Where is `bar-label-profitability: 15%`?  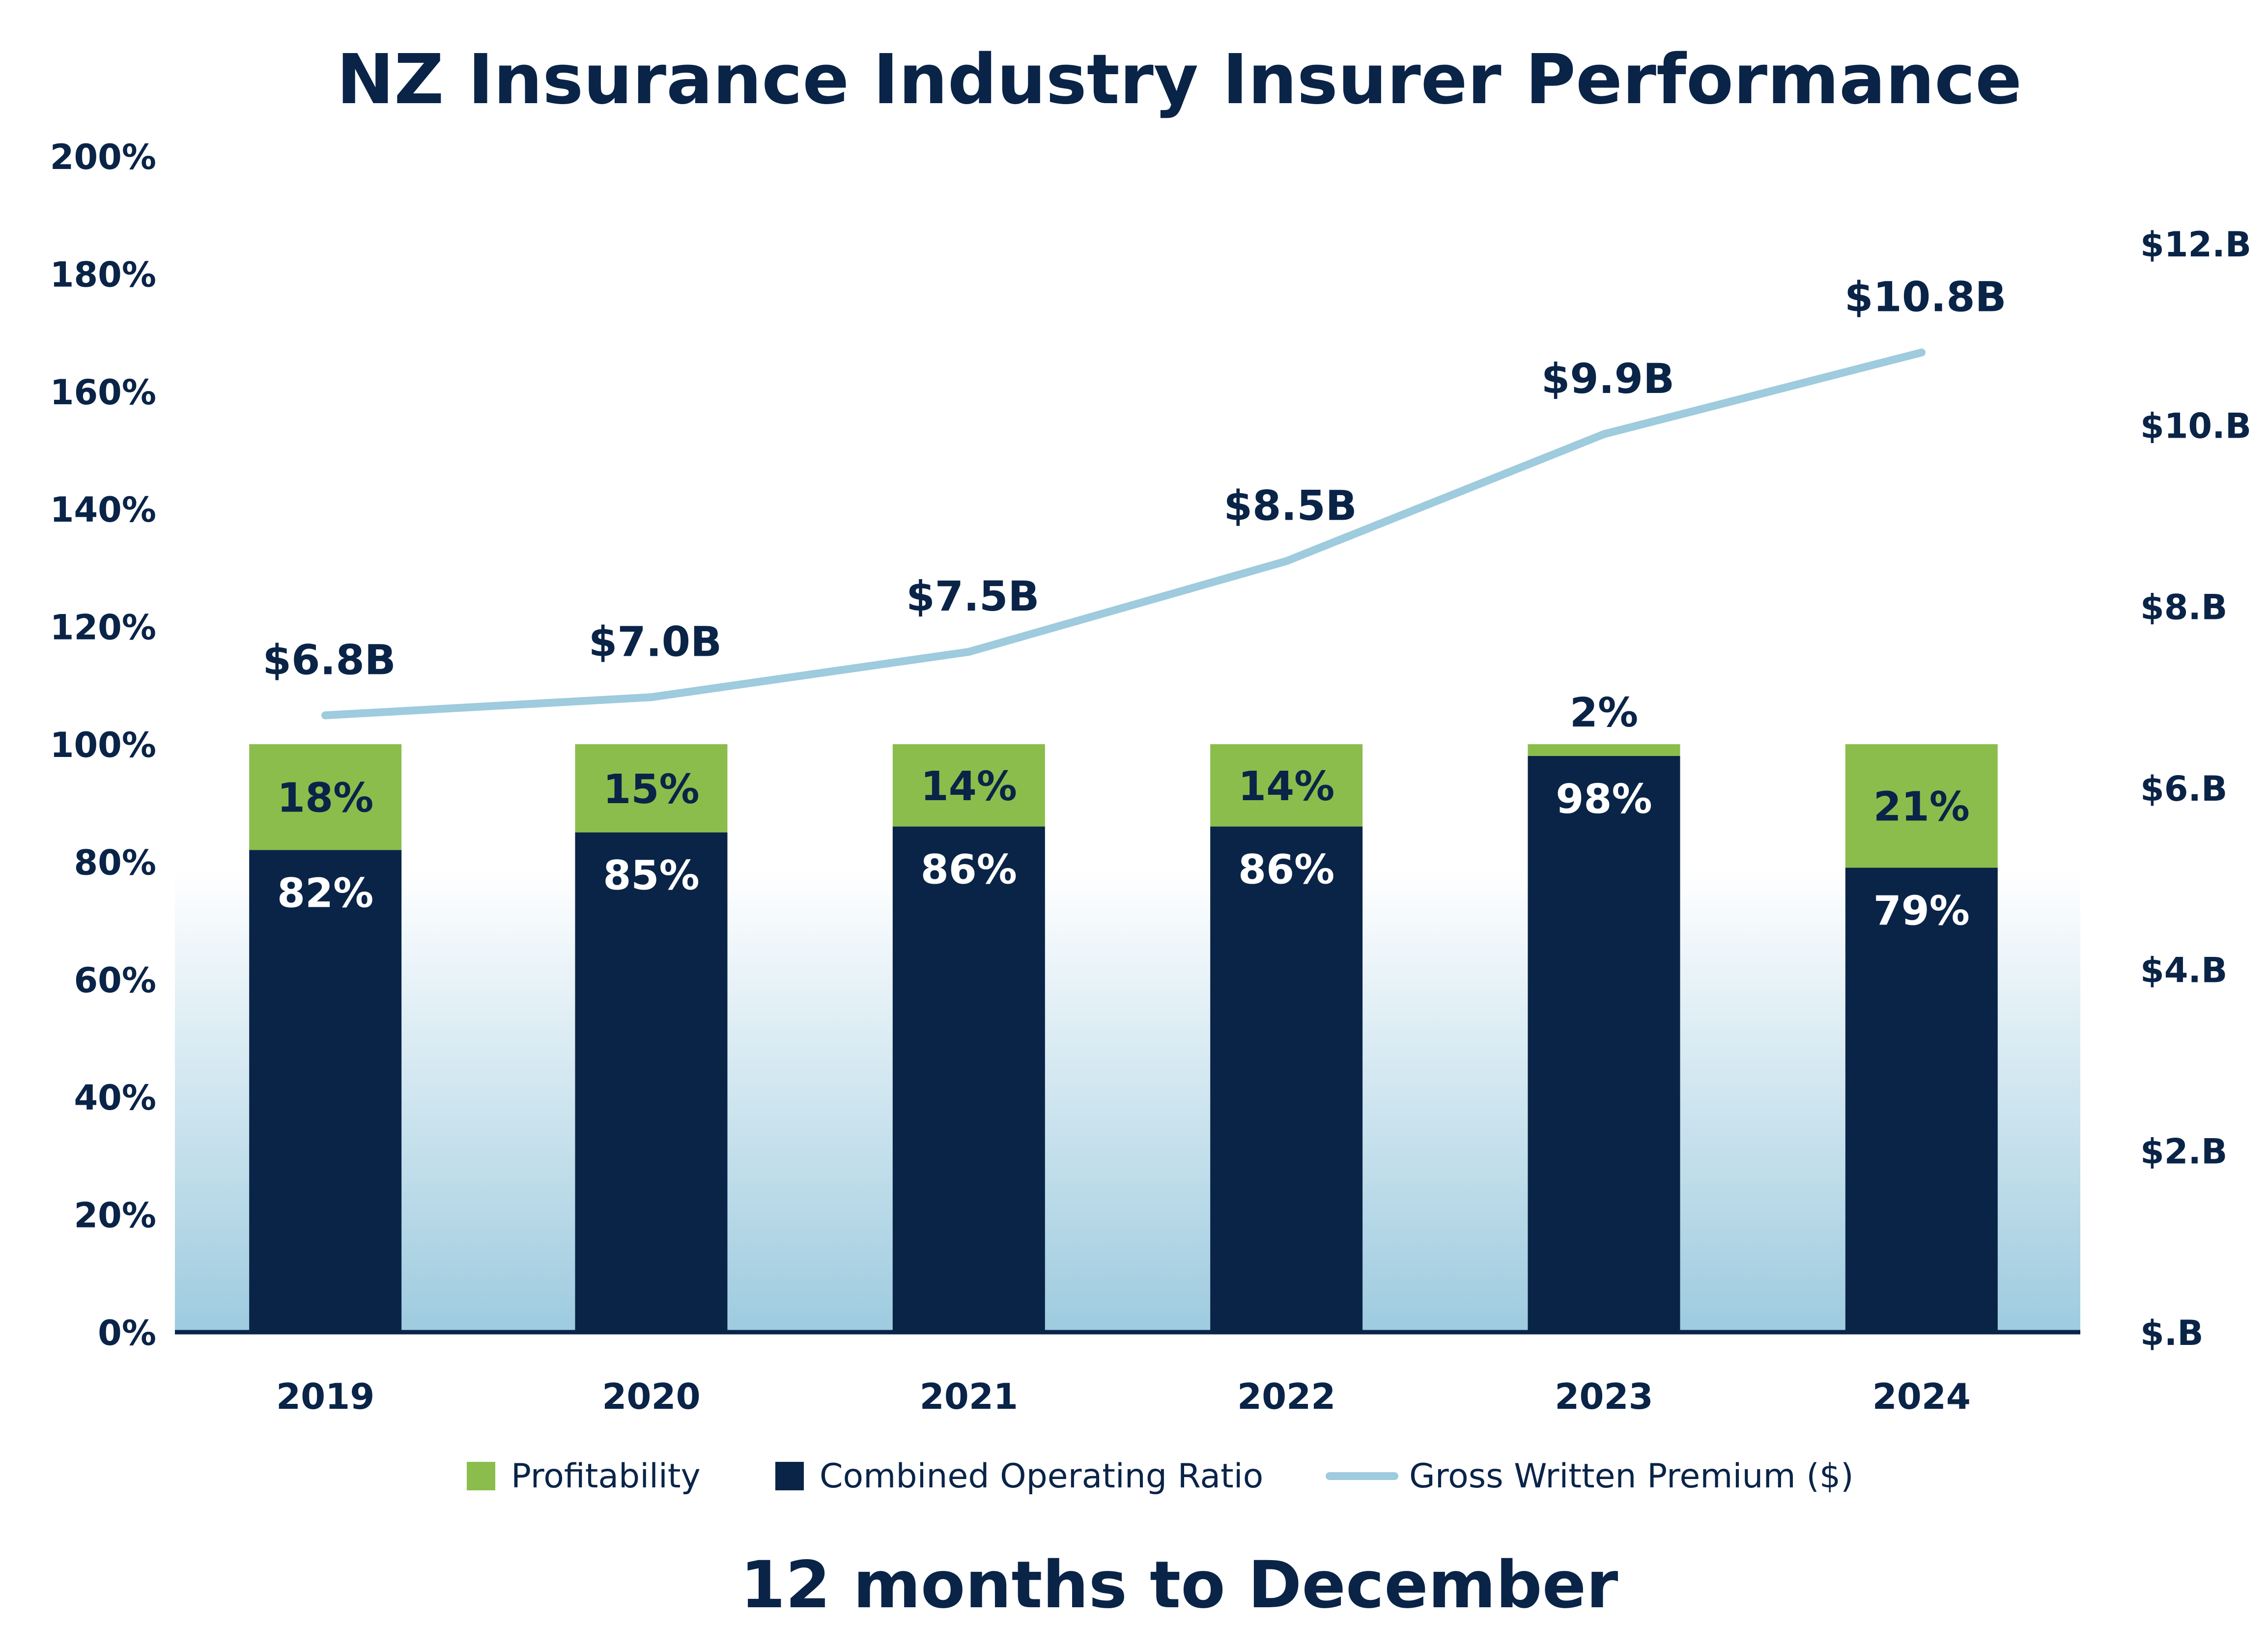 bar-label-profitability: 15% is located at coordinates (651, 789).